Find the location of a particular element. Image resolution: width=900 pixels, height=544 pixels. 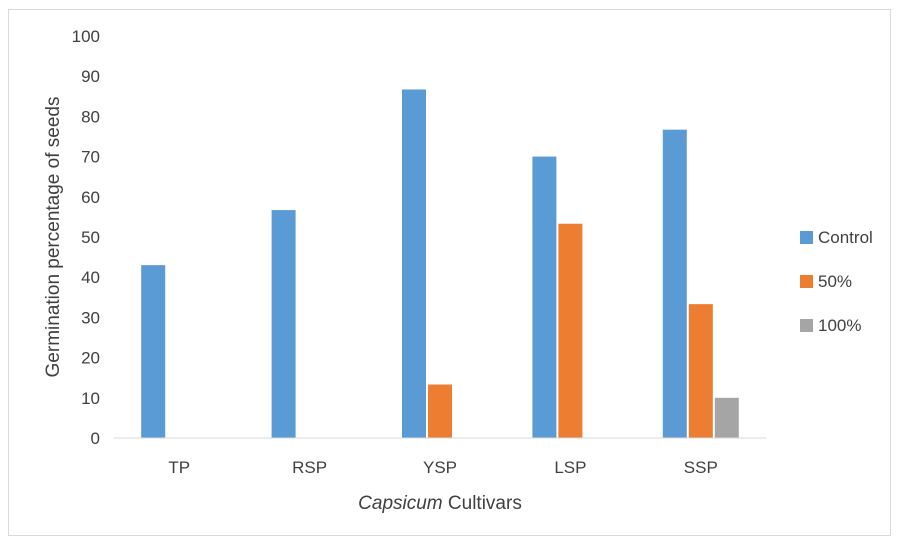

y-tick-label: 50 is located at coordinates (90, 237).